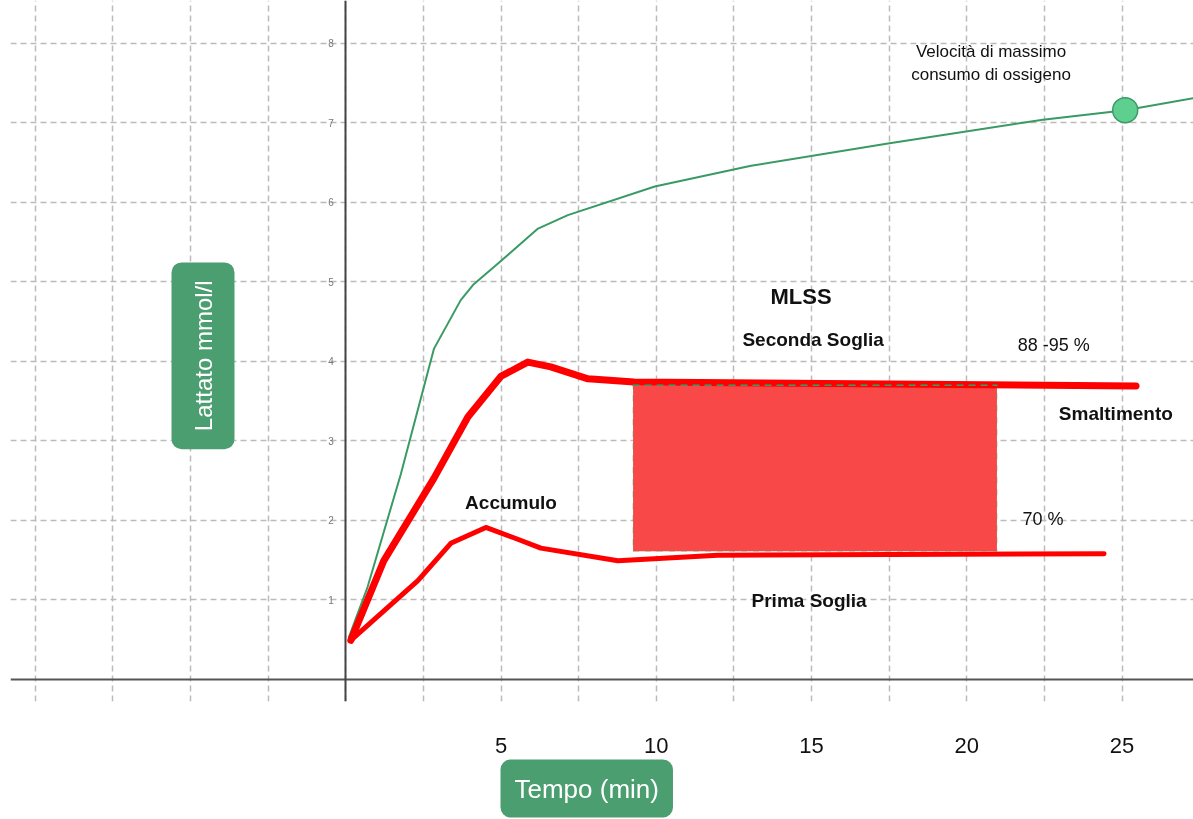 Image resolution: width=1193 pixels, height=819 pixels. What do you see at coordinates (1122, 745) in the screenshot?
I see `x-tick-label: 25` at bounding box center [1122, 745].